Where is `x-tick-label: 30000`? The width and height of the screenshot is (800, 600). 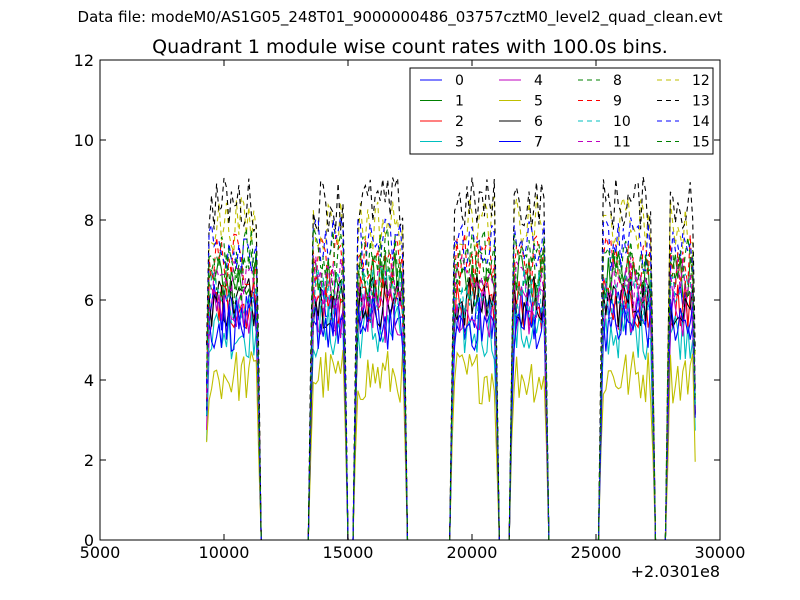
x-tick-label: 30000 is located at coordinates (720, 552).